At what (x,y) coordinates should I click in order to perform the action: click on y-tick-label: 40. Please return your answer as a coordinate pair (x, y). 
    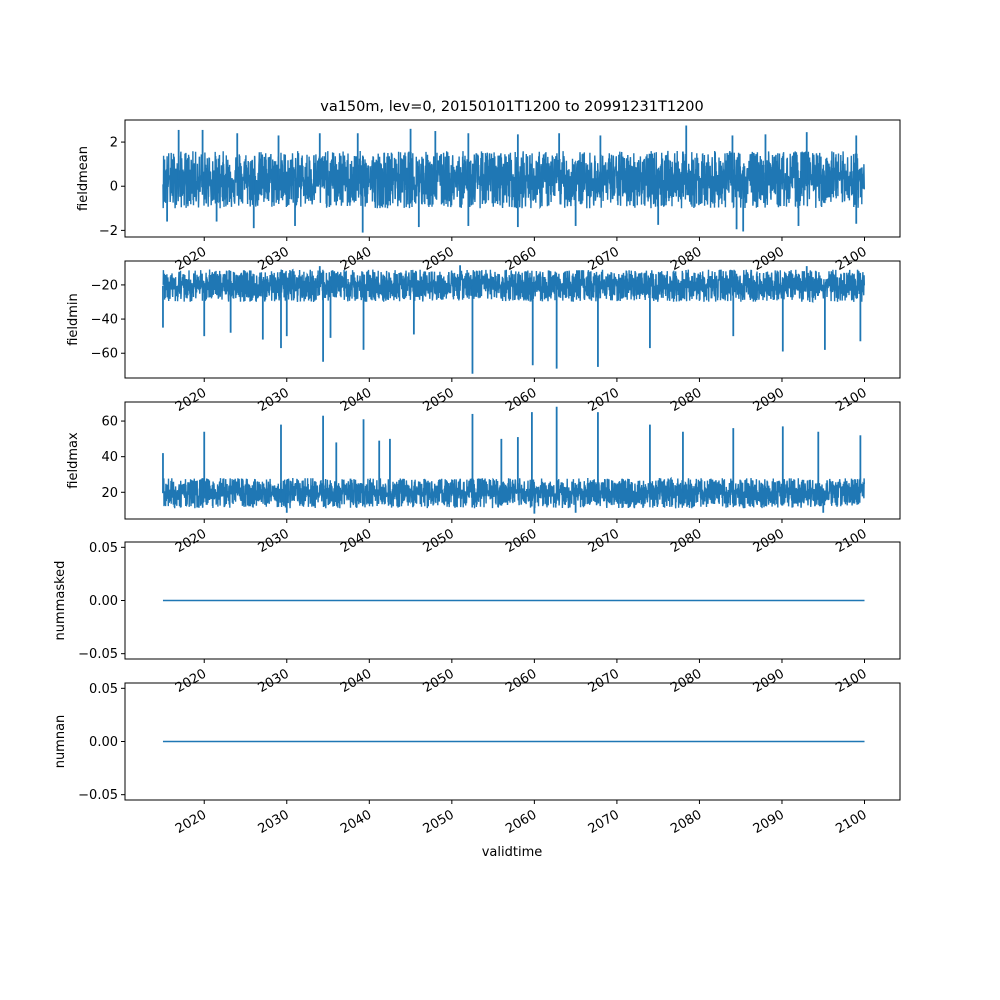
    Looking at the image, I should click on (109, 457).